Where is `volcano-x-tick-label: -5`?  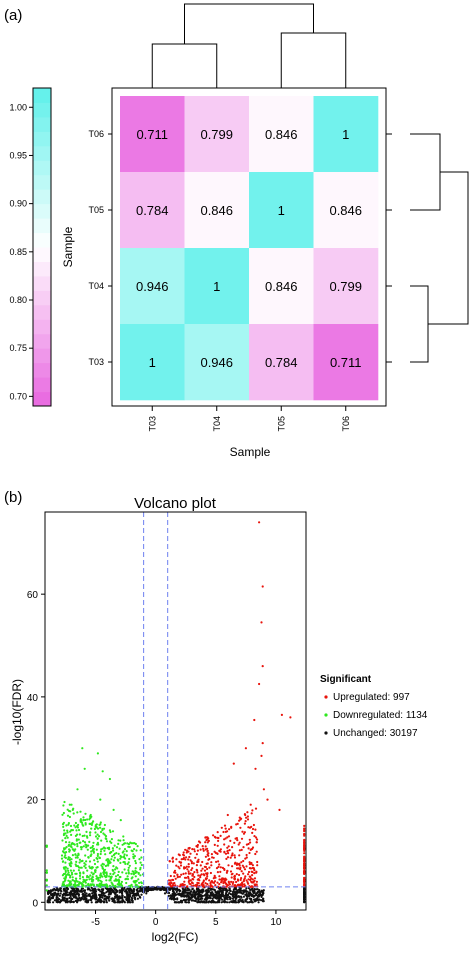 volcano-x-tick-label: -5 is located at coordinates (95, 922).